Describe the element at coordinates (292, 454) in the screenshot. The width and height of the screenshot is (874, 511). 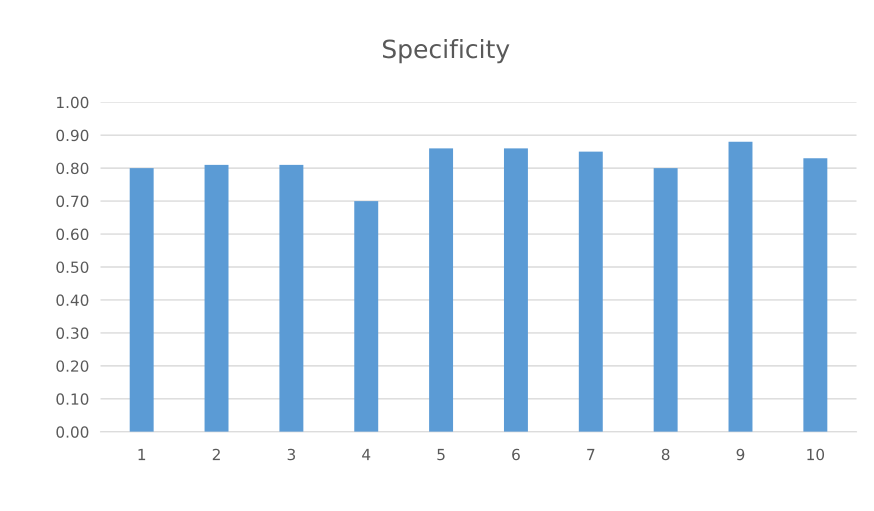
I see `x-tick-label: 3` at that location.